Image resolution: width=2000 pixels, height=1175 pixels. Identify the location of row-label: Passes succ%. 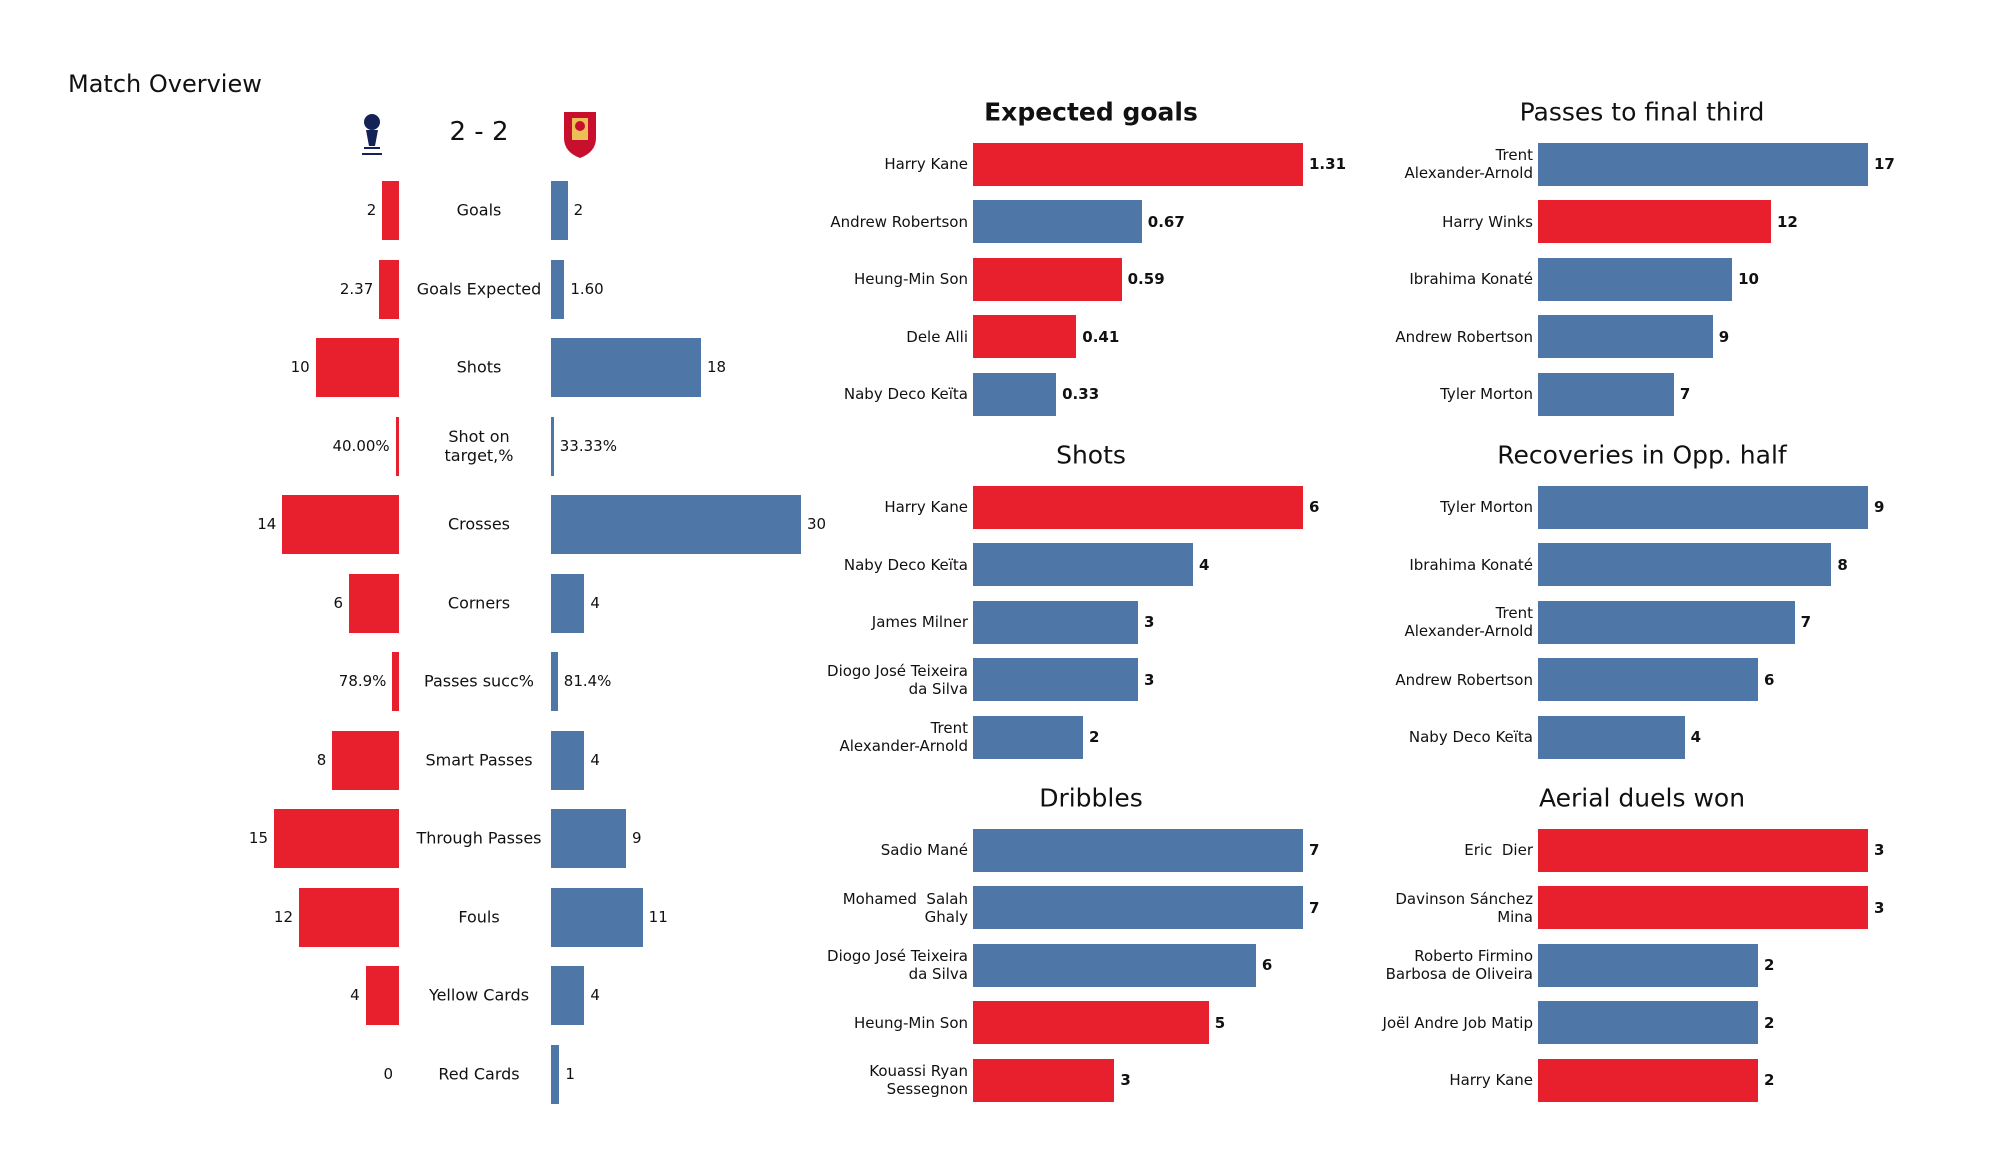
(479, 681).